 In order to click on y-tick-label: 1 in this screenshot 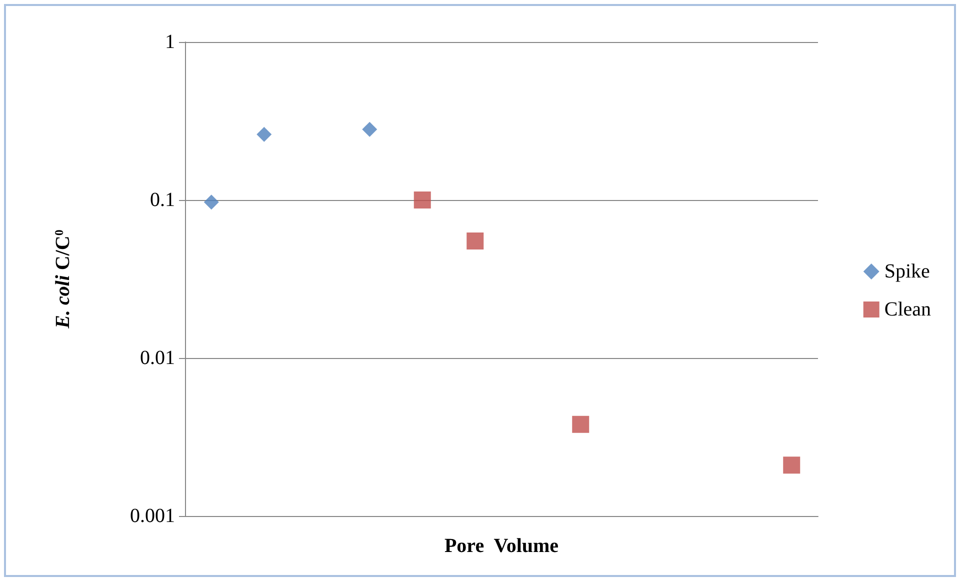, I will do `click(170, 42)`.